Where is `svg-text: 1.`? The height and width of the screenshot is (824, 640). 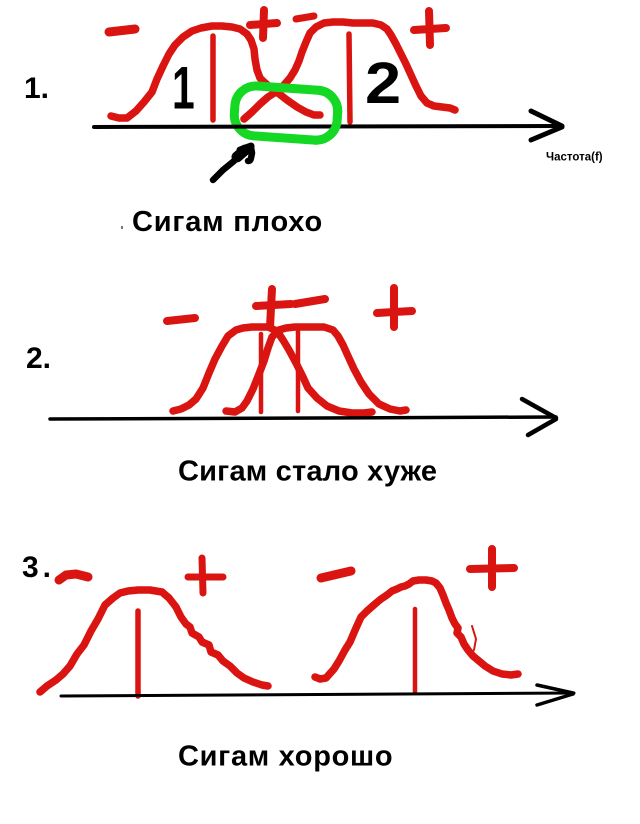
svg-text: 1. is located at coordinates (36, 88).